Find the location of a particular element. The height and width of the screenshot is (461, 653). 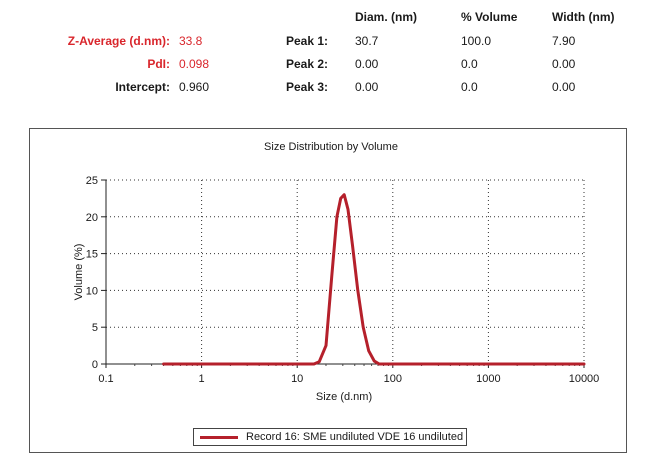

x-tick-label: 10000 is located at coordinates (584, 379).